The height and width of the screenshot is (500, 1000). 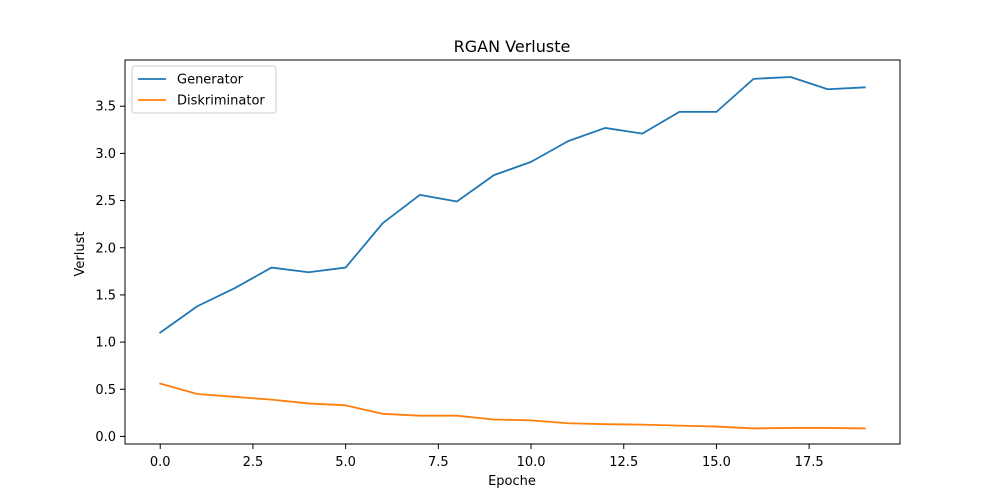 I want to click on legend: Generator Diskriminator, so click(x=204, y=89).